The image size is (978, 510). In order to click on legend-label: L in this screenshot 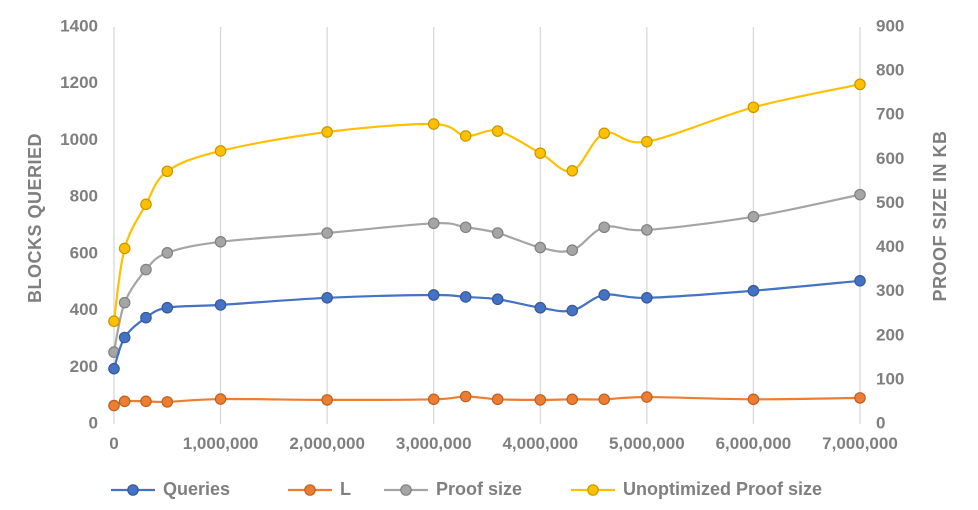, I will do `click(345, 489)`.